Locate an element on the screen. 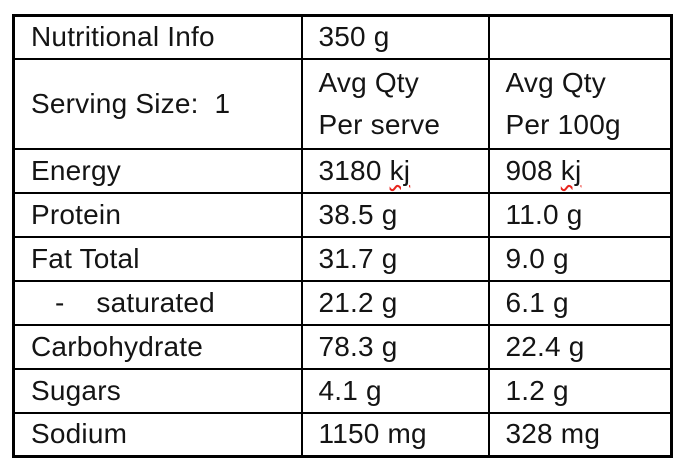  cell-text: 4.1 g is located at coordinates (350, 390).